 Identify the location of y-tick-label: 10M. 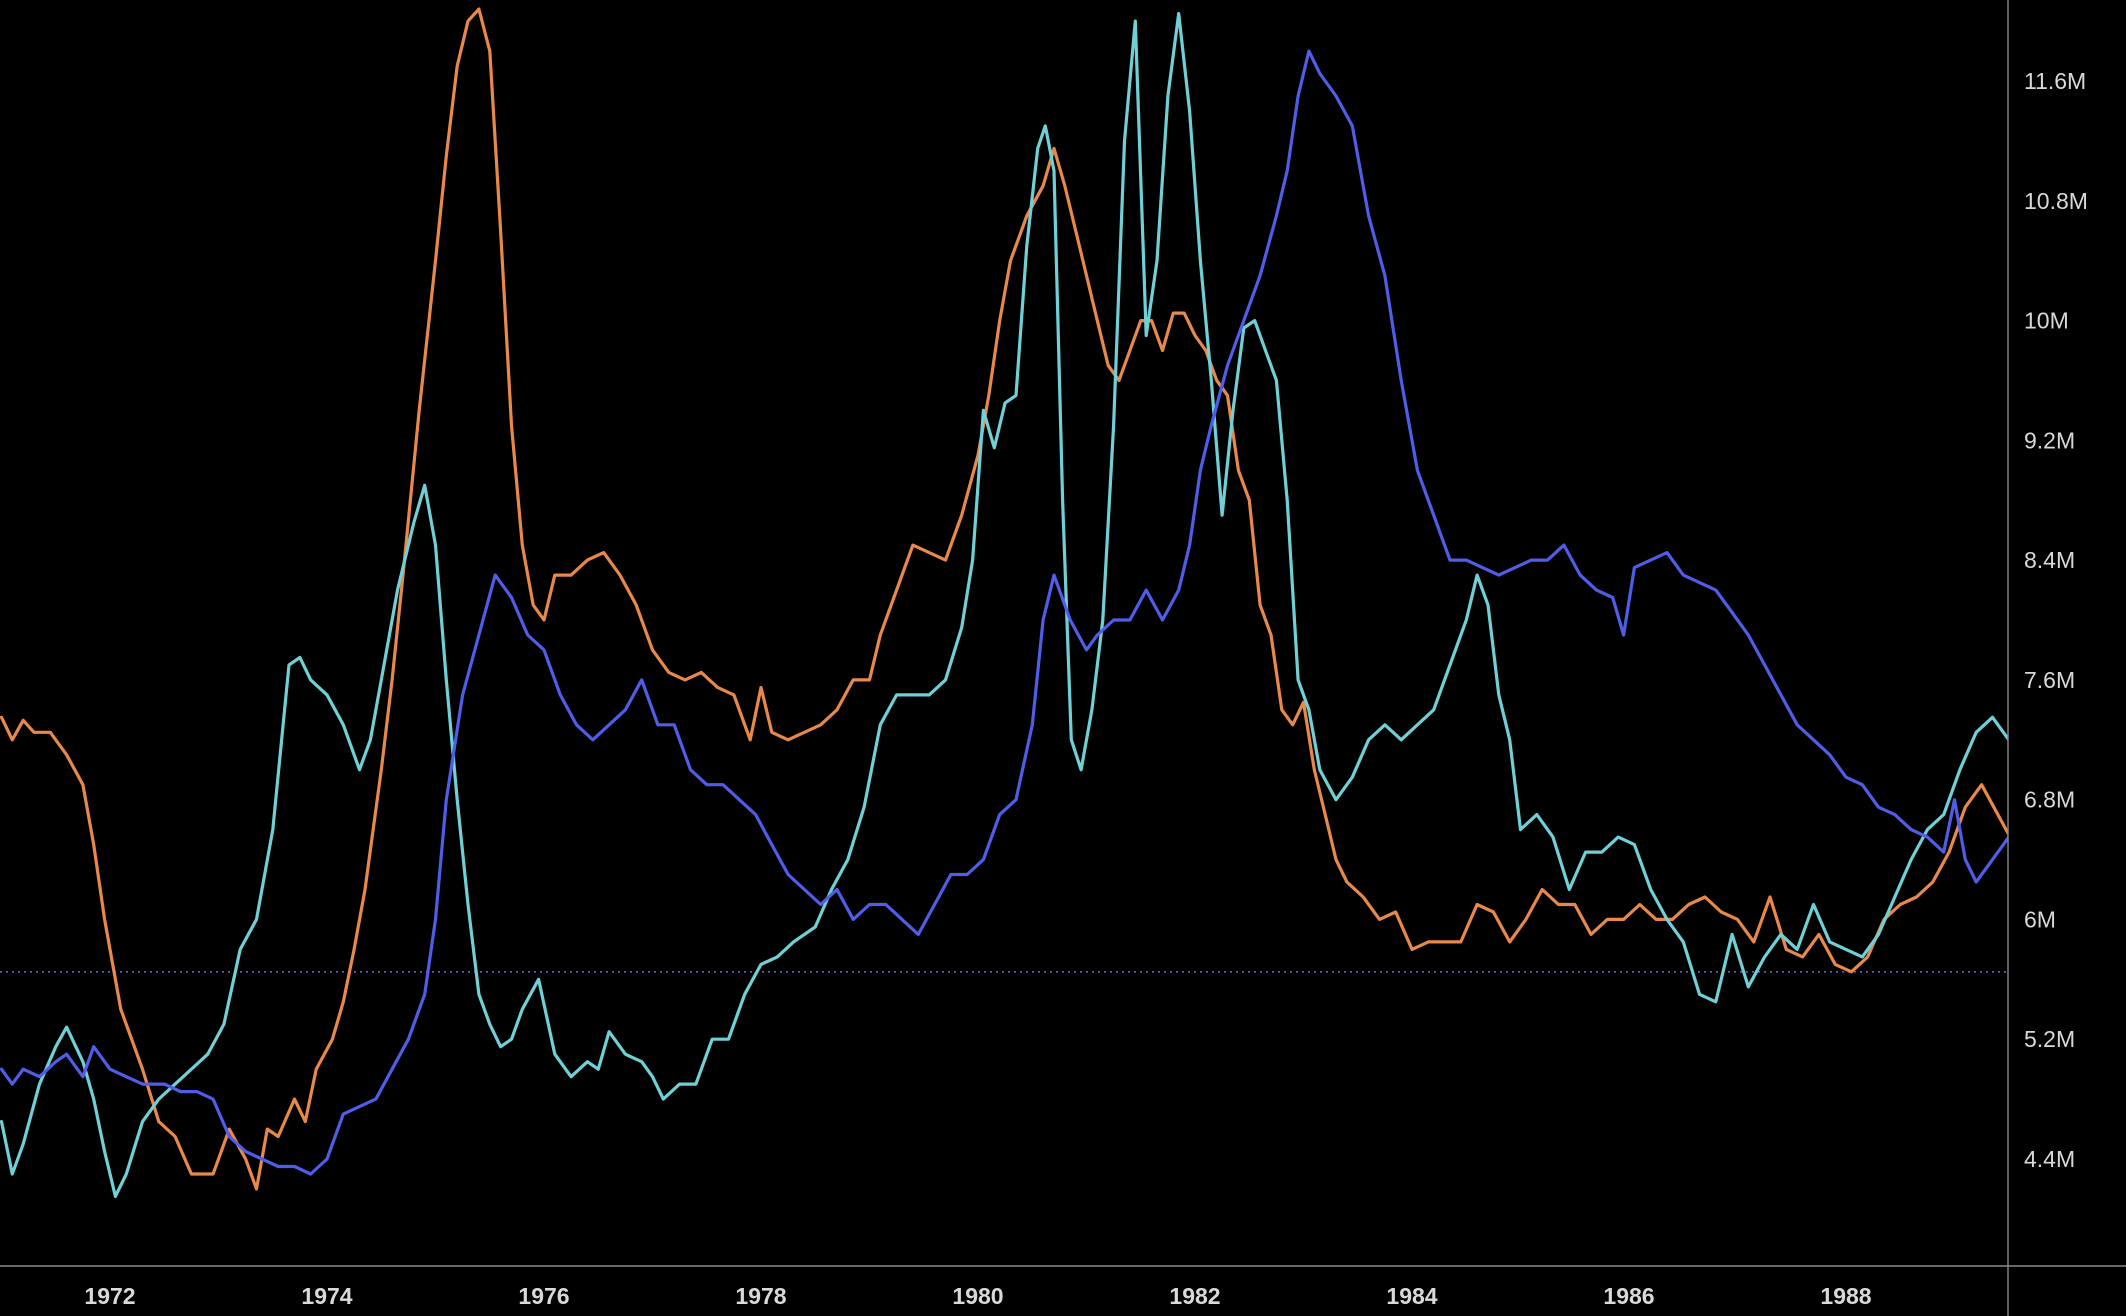
(2046, 321).